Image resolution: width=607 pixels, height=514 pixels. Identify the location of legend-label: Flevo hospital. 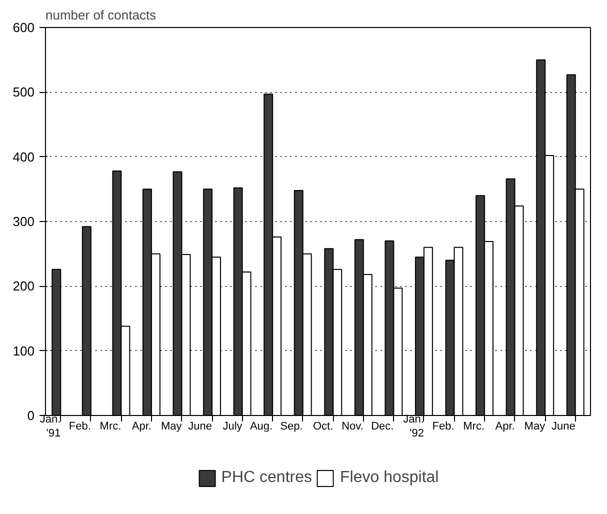
(389, 477).